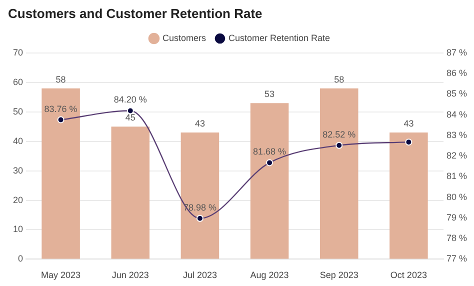 Image resolution: width=474 pixels, height=286 pixels. Describe the element at coordinates (61, 109) in the screenshot. I see `data-label: 83.76 %` at that location.